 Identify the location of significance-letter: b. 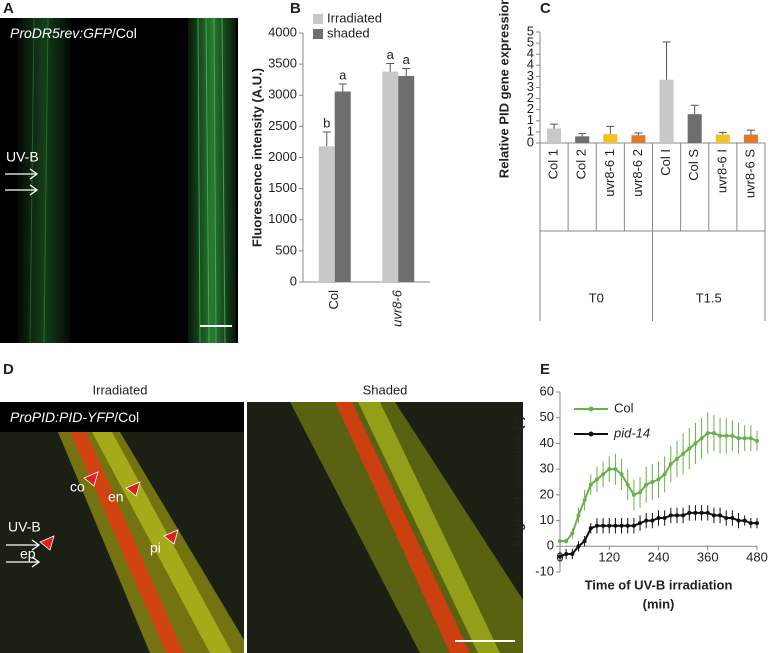
(326, 122).